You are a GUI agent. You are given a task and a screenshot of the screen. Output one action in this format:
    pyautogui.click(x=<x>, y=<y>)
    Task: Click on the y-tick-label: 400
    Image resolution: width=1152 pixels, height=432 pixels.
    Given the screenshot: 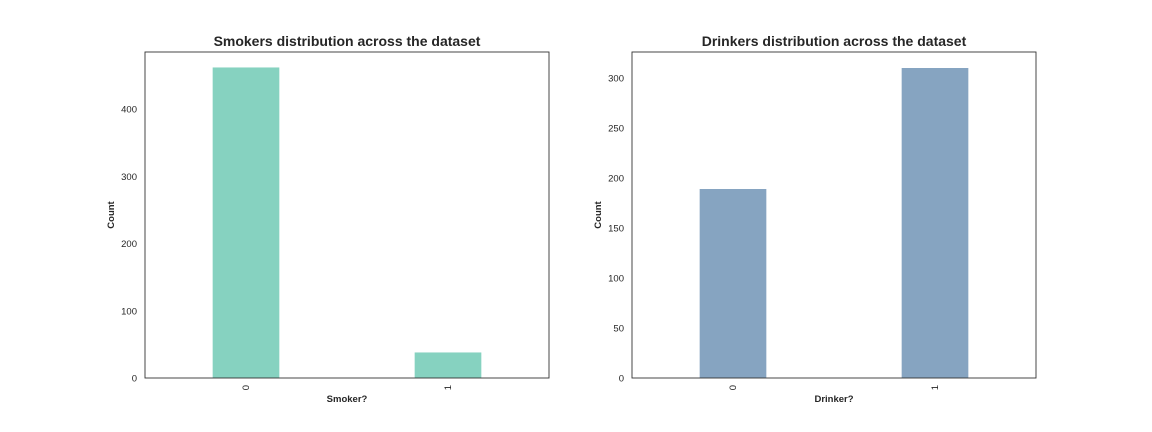 What is the action you would take?
    pyautogui.click(x=129, y=110)
    